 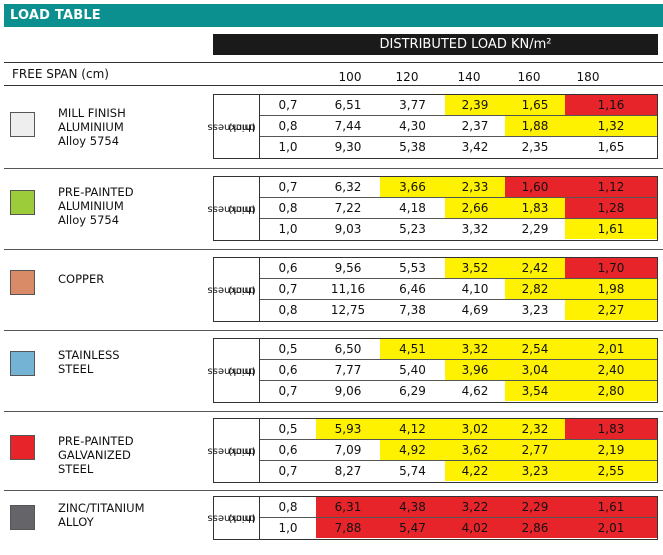 What do you see at coordinates (611, 187) in the screenshot?
I see `load-value-cell: 1,12` at bounding box center [611, 187].